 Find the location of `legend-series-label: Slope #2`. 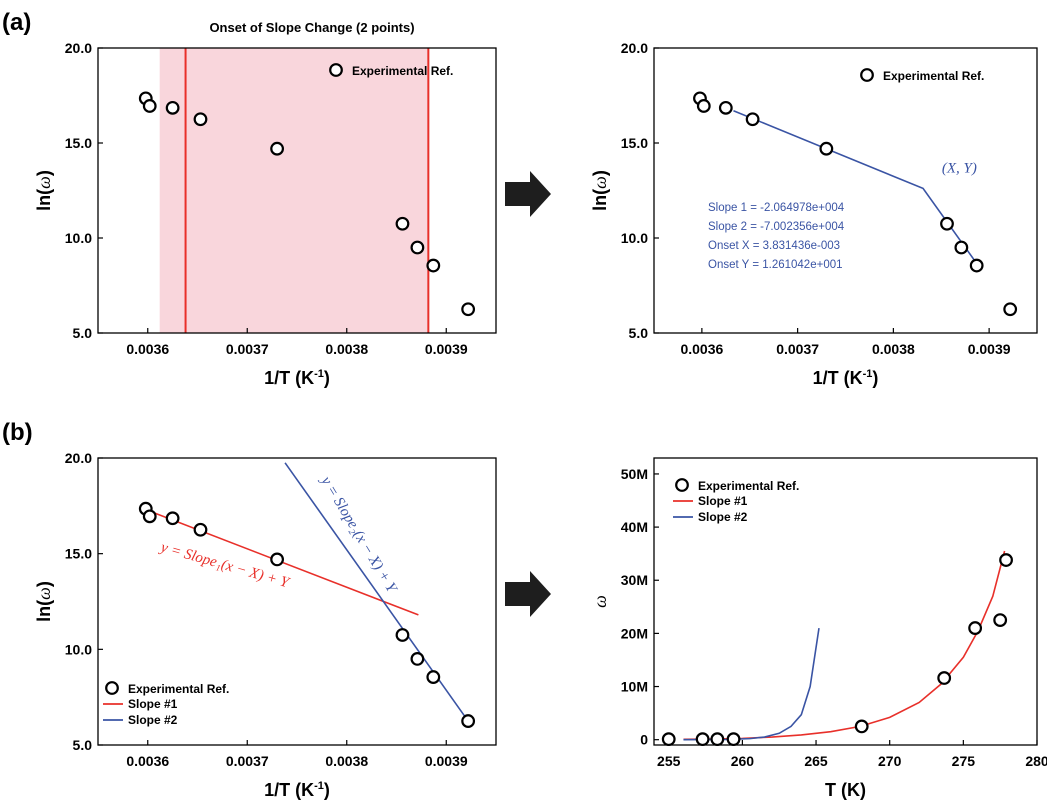

legend-series-label: Slope #2 is located at coordinates (153, 720).